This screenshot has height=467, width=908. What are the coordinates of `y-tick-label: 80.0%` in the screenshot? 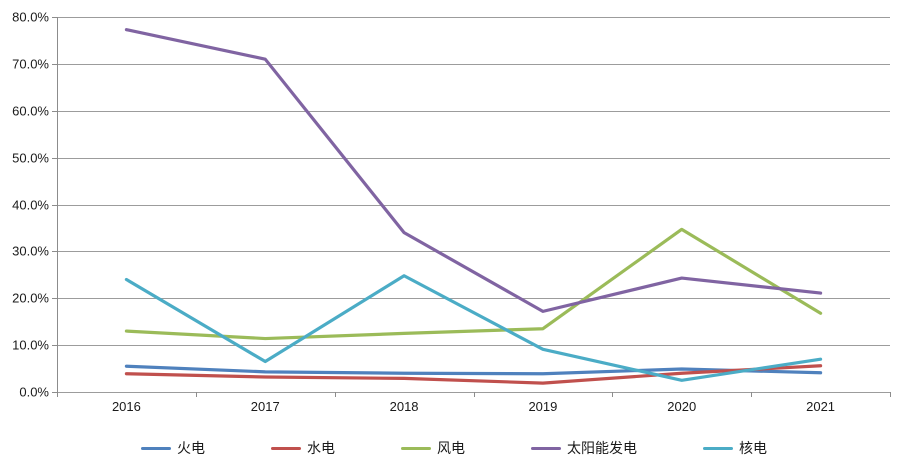 It's located at (30, 17).